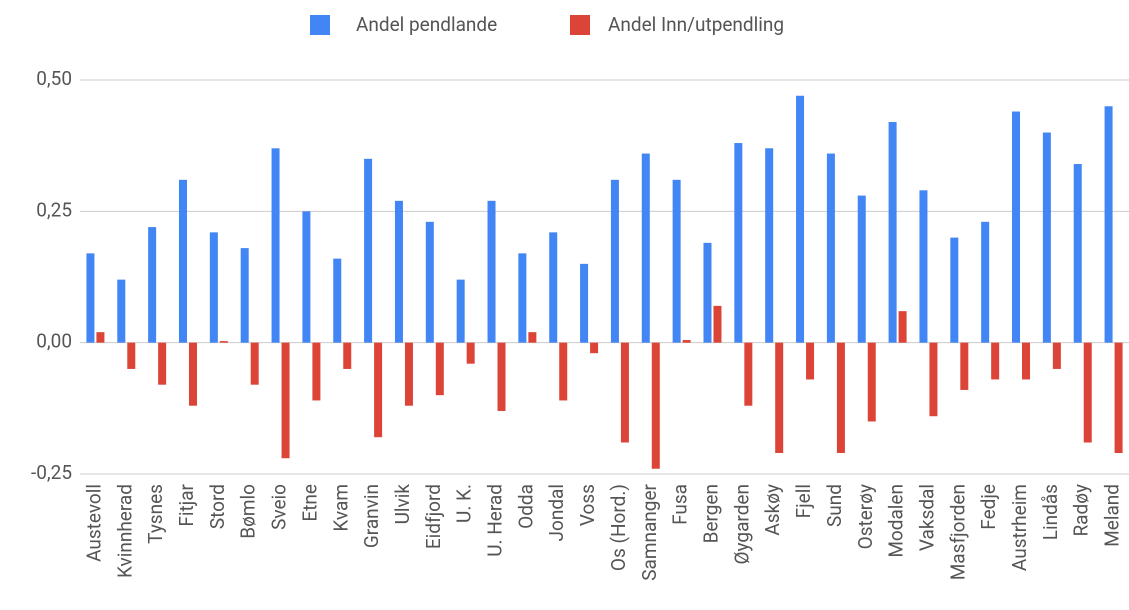 Image resolution: width=1129 pixels, height=610 pixels. What do you see at coordinates (1112, 515) in the screenshot?
I see `x-tick-label: Meland` at bounding box center [1112, 515].